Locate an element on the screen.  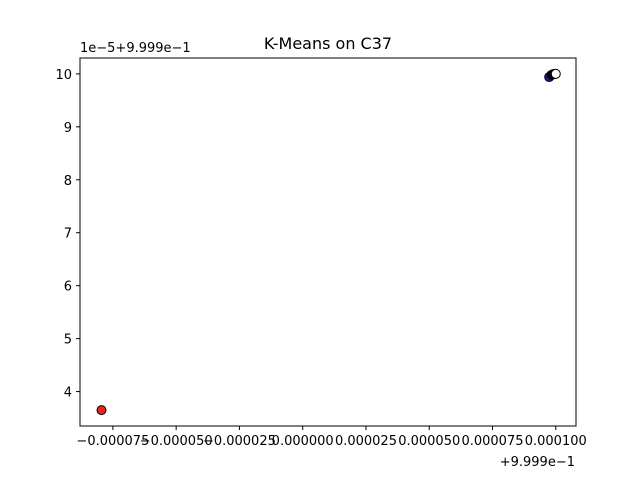
x-tick-label: −0.000050 is located at coordinates (176, 441).